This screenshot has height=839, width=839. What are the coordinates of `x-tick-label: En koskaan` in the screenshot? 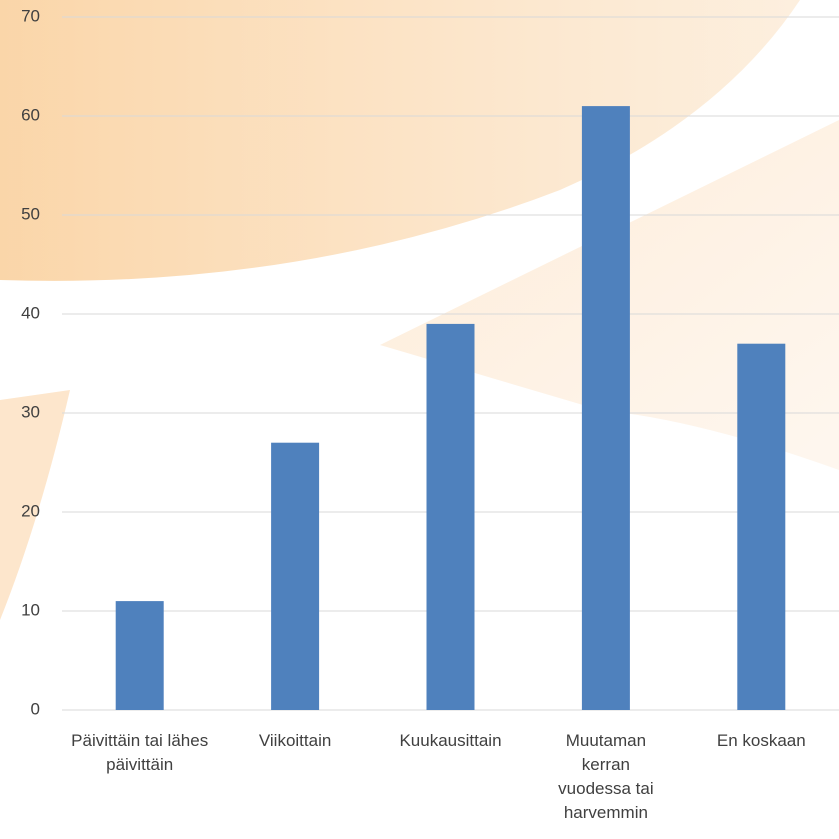 It's located at (761, 740).